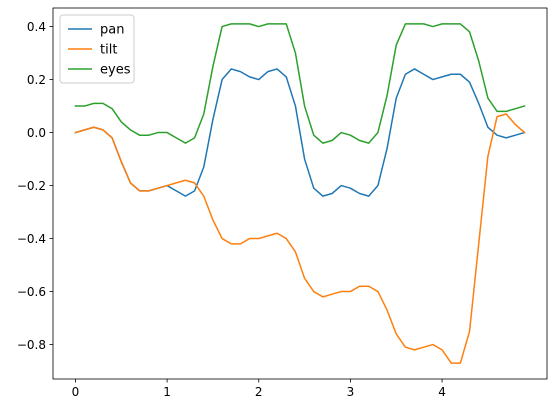  I want to click on legend-label-tilt: tilt, so click(108, 50).